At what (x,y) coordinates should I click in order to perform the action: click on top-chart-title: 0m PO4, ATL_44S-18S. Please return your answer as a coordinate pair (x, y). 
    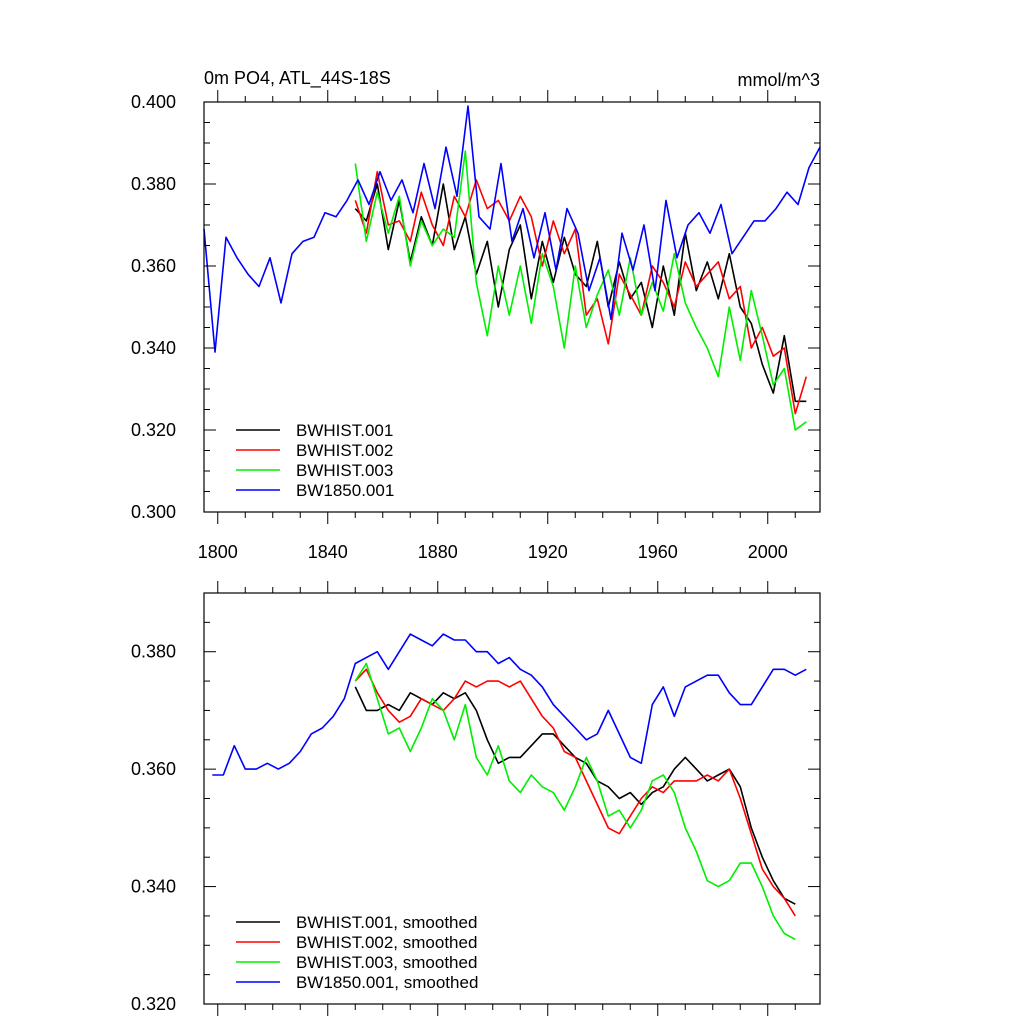
    Looking at the image, I should click on (297, 78).